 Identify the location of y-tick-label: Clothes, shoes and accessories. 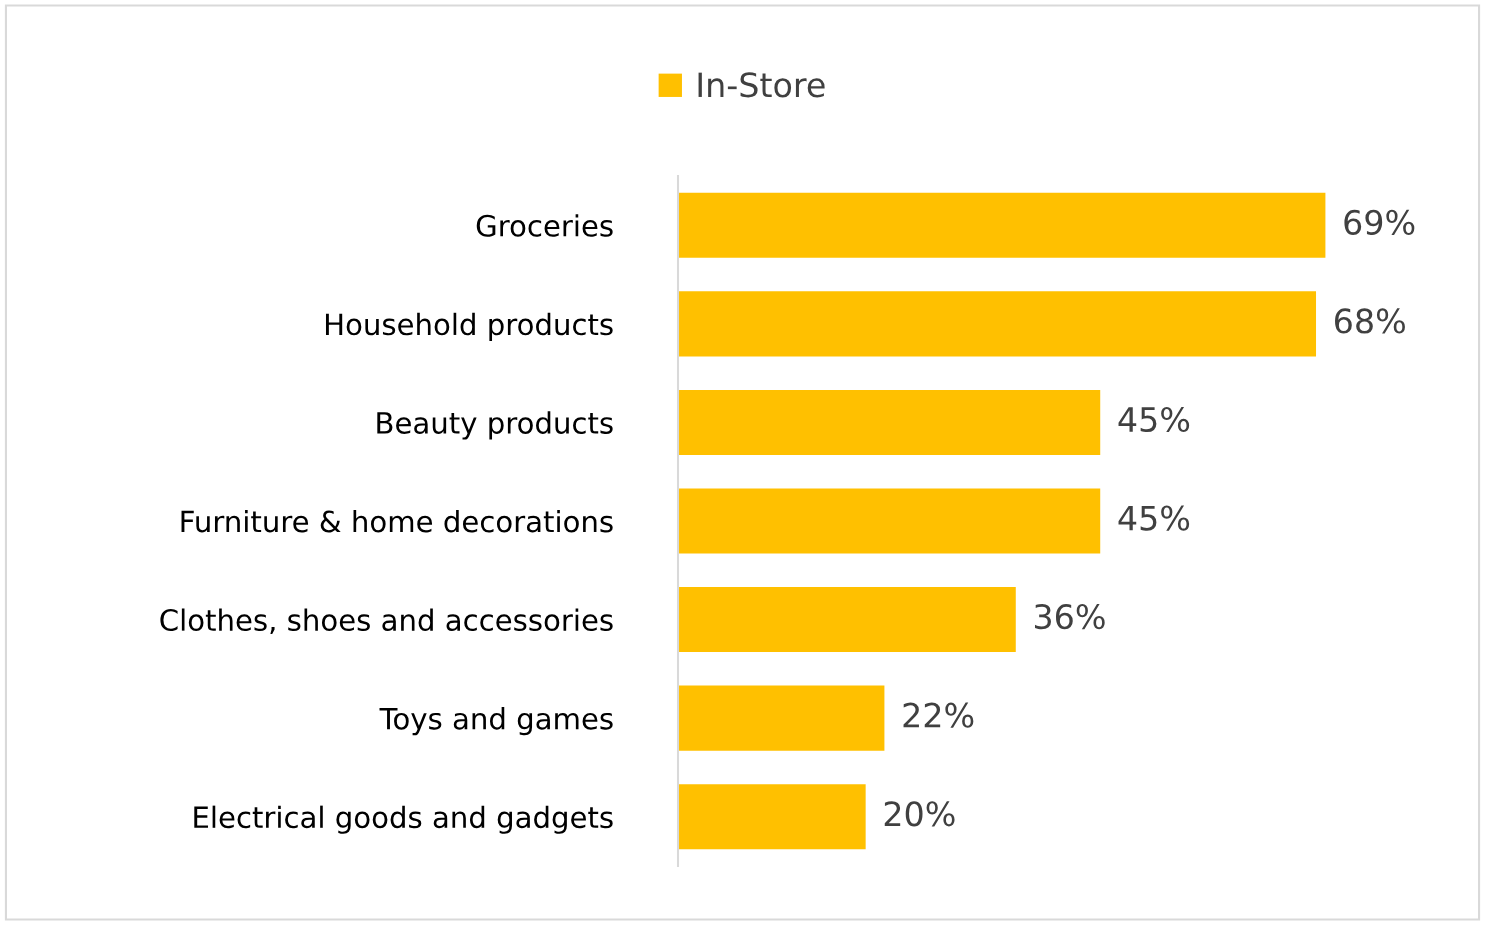
(386, 621).